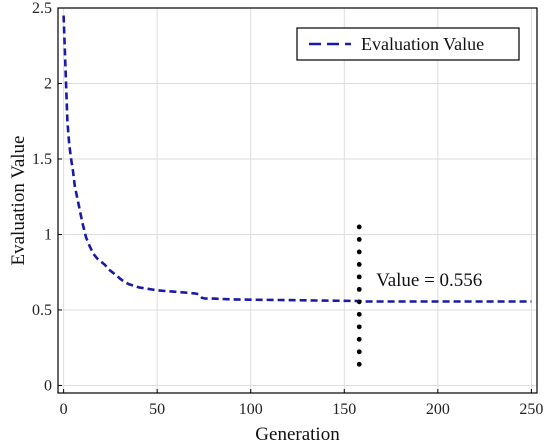 Image resolution: width=550 pixels, height=447 pixels. What do you see at coordinates (64, 409) in the screenshot?
I see `x-tick-label-0: 0` at bounding box center [64, 409].